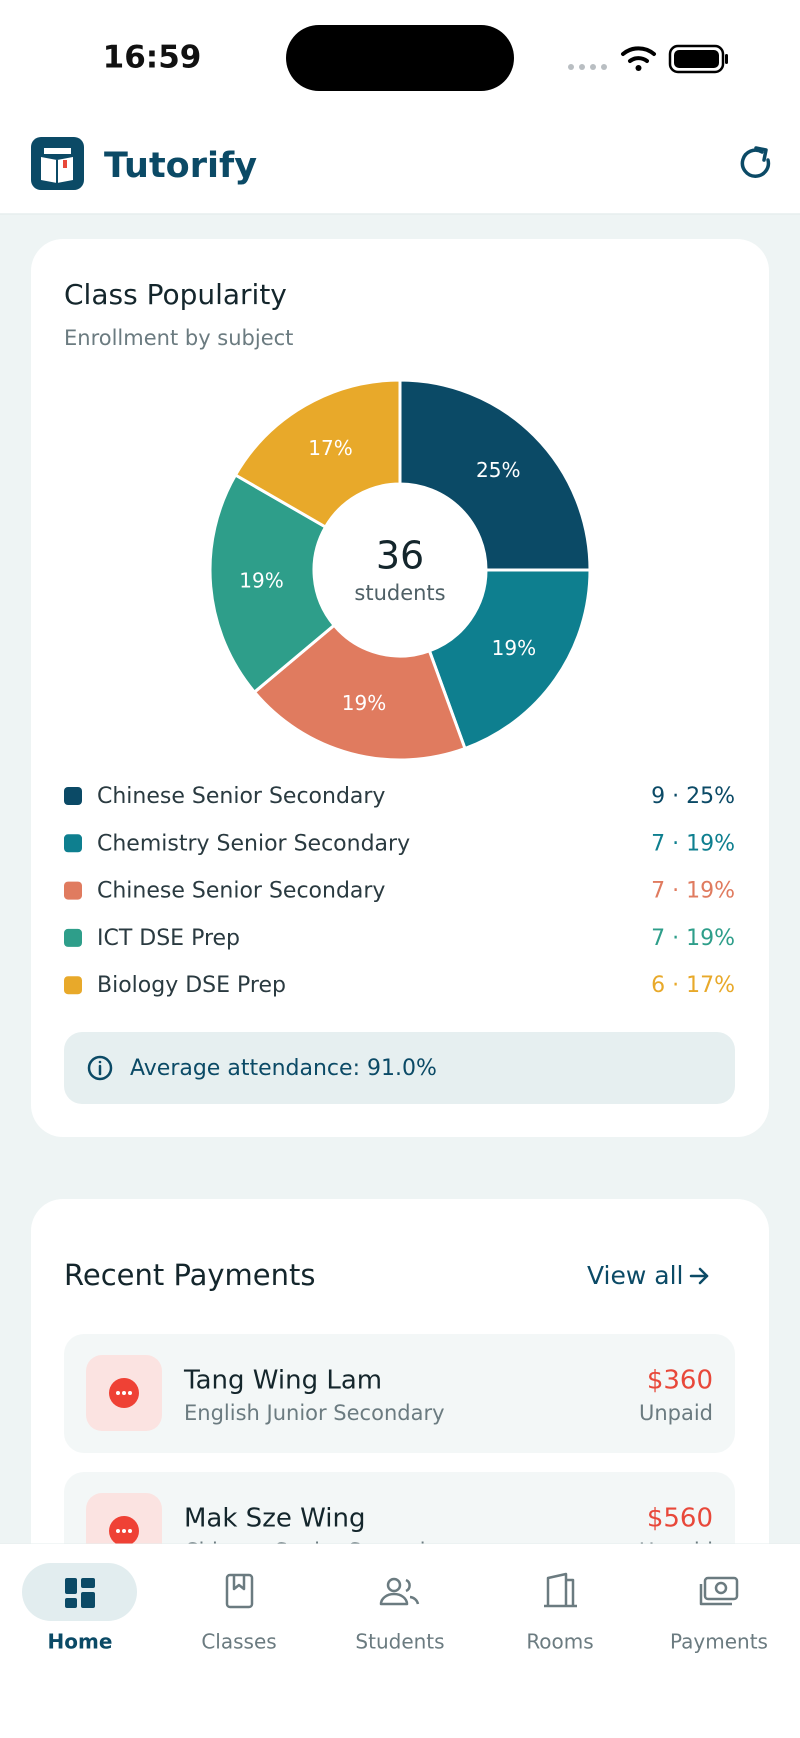  I want to click on home-icon, so click(80, 1593).